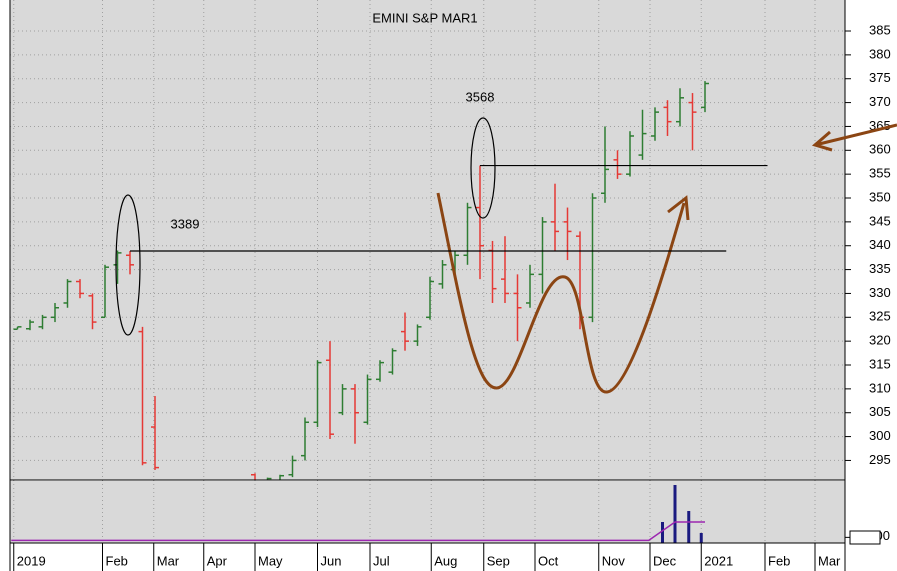 Image resolution: width=897 pixels, height=571 pixels. I want to click on annotation-label: 3389, so click(185, 223).